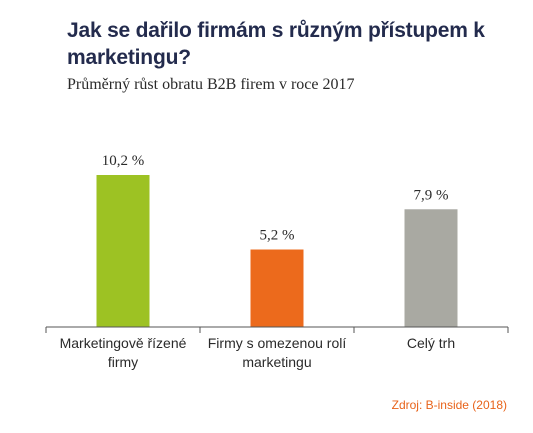 This screenshot has width=533, height=433. What do you see at coordinates (123, 161) in the screenshot?
I see `value-label: 10,2 %` at bounding box center [123, 161].